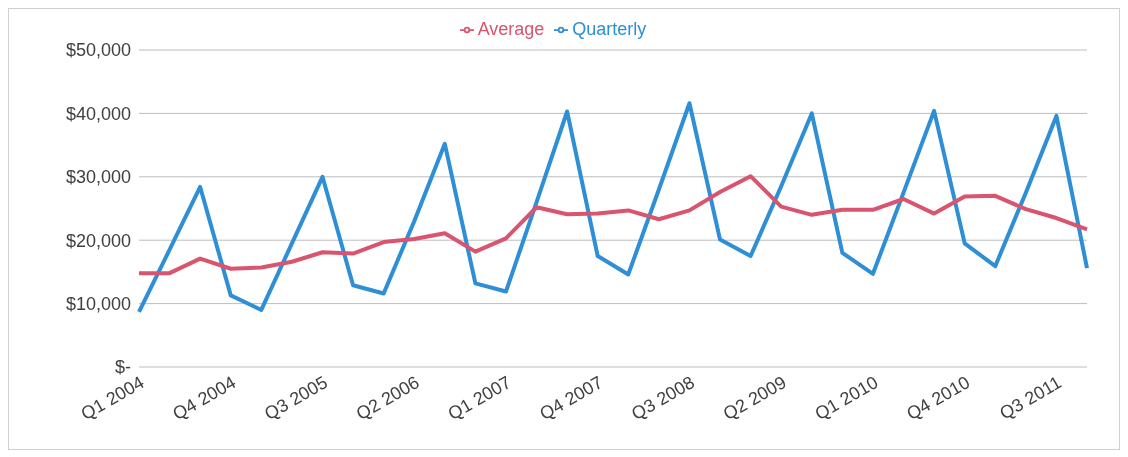 Image resolution: width=1128 pixels, height=457 pixels. Describe the element at coordinates (938, 398) in the screenshot. I see `x-tick-label: Q4 2010` at that location.